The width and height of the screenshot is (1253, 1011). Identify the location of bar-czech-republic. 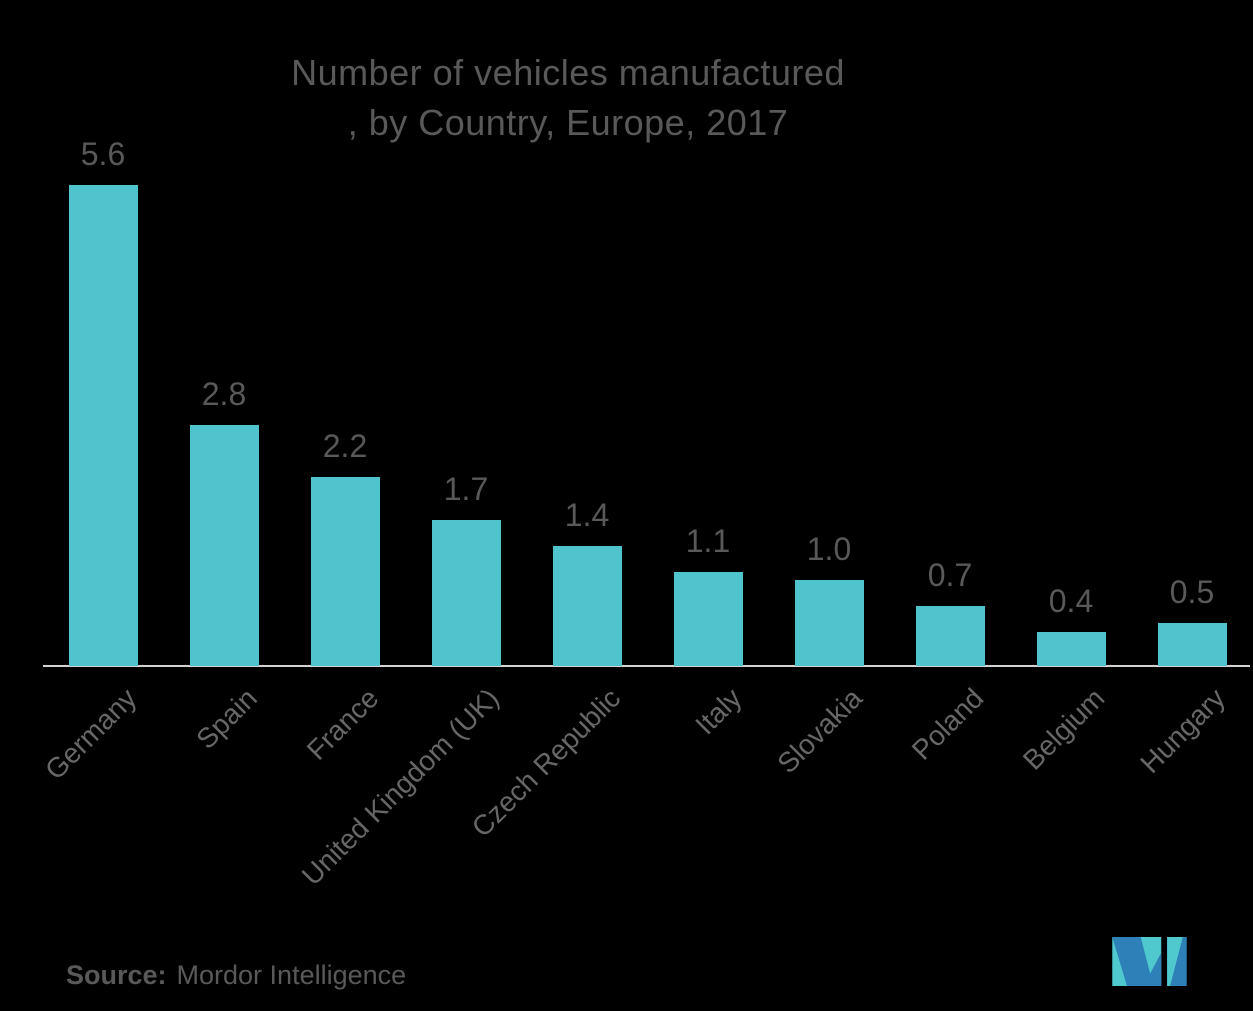
(587, 606).